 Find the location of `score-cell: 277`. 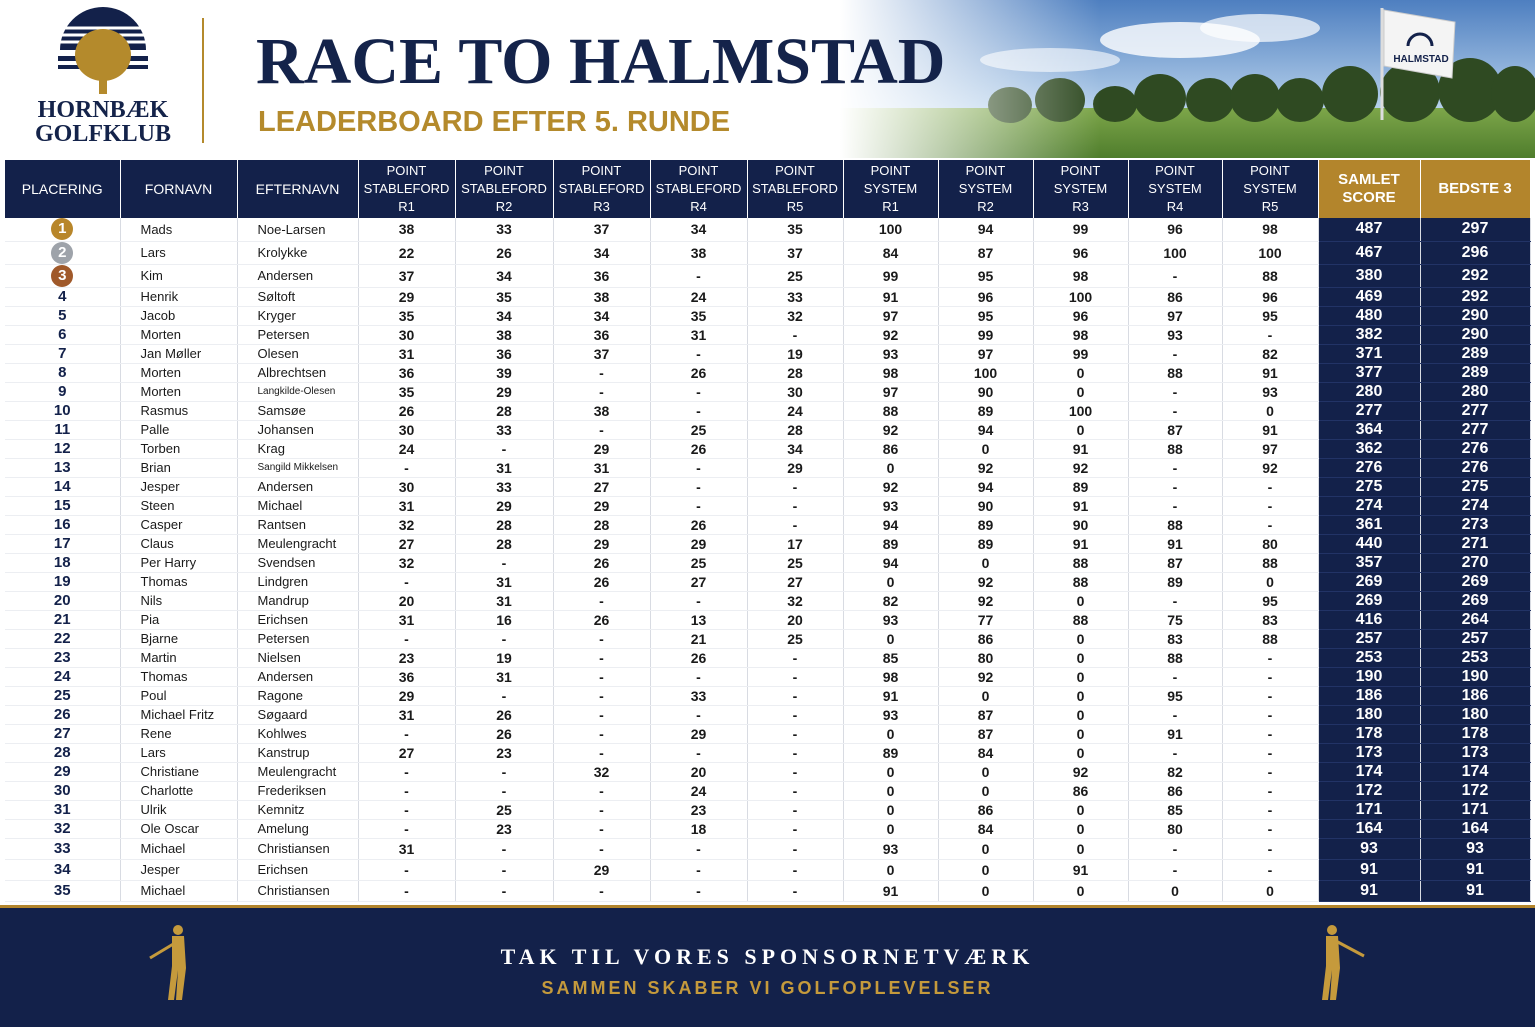

score-cell: 277 is located at coordinates (1369, 411).